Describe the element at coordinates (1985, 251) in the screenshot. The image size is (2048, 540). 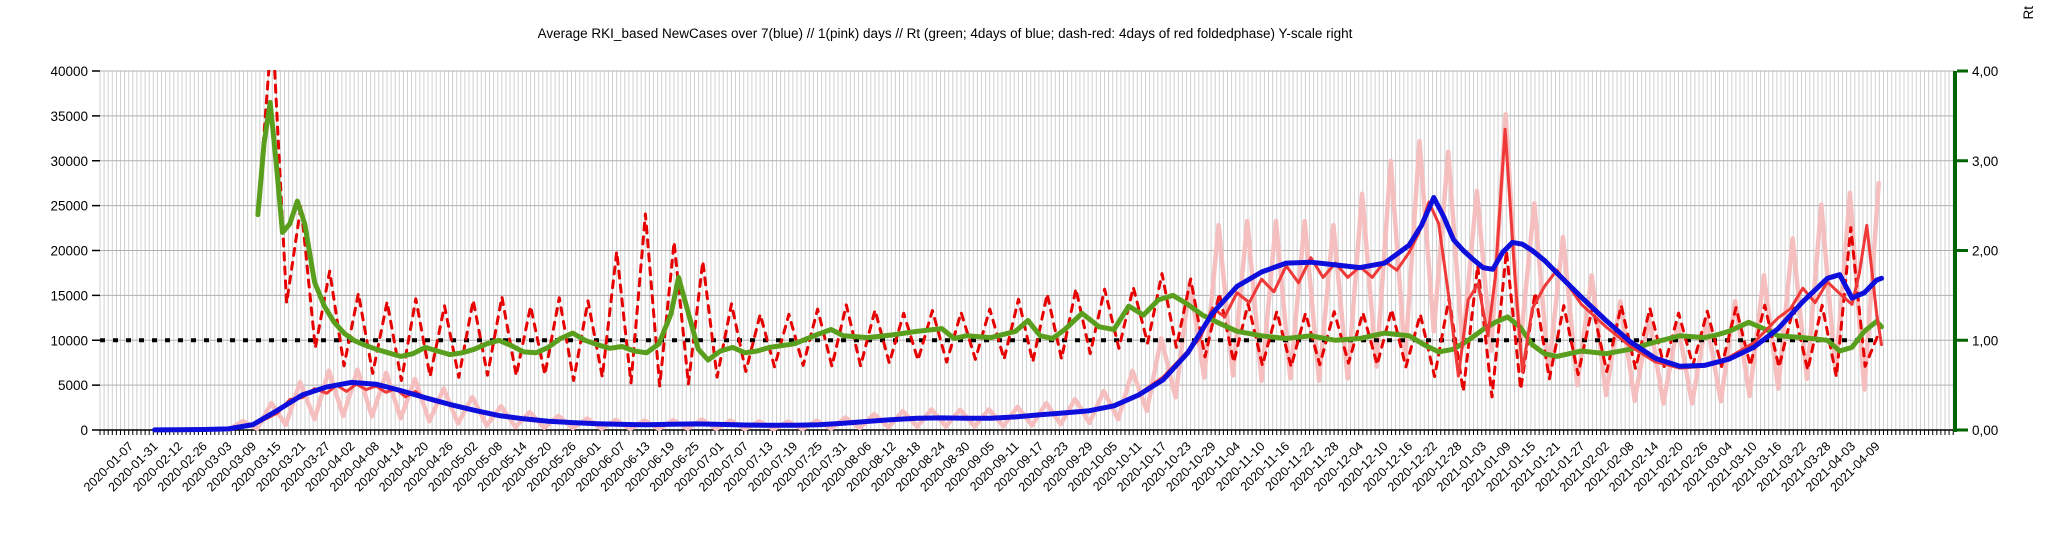
I see `right-axis-tick-label: 2,00` at that location.